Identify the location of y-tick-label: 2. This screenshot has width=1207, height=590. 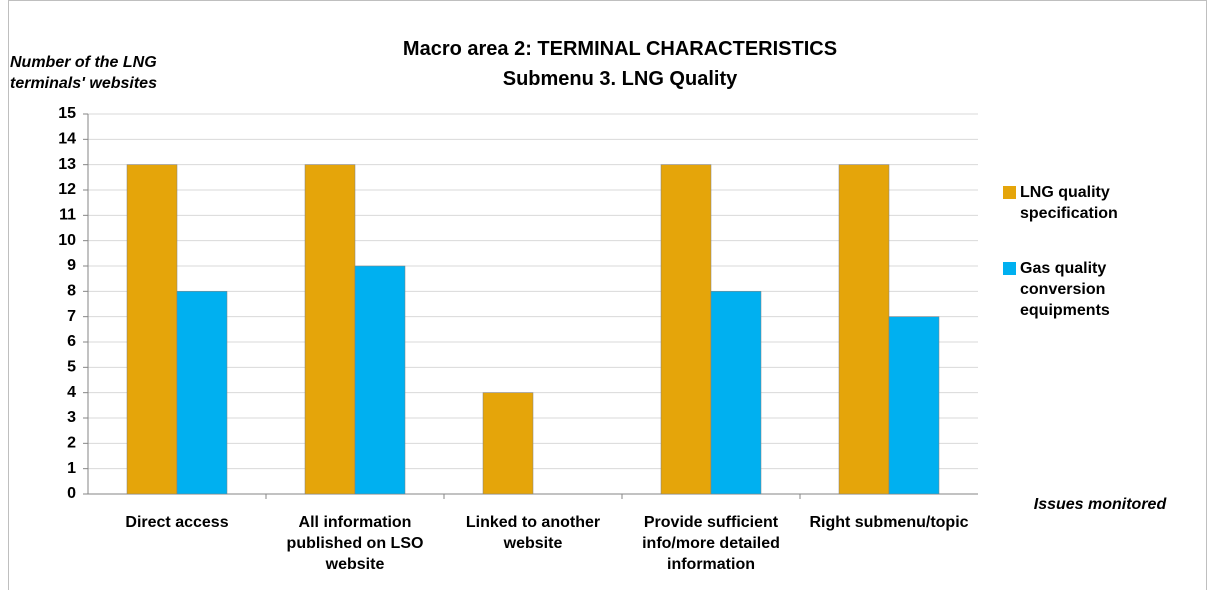
(71, 443).